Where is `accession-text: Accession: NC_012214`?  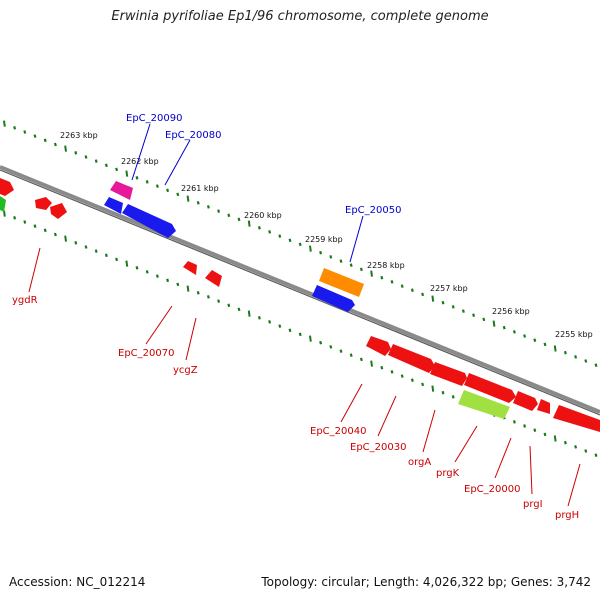 accession-text: Accession: NC_012214 is located at coordinates (77, 582).